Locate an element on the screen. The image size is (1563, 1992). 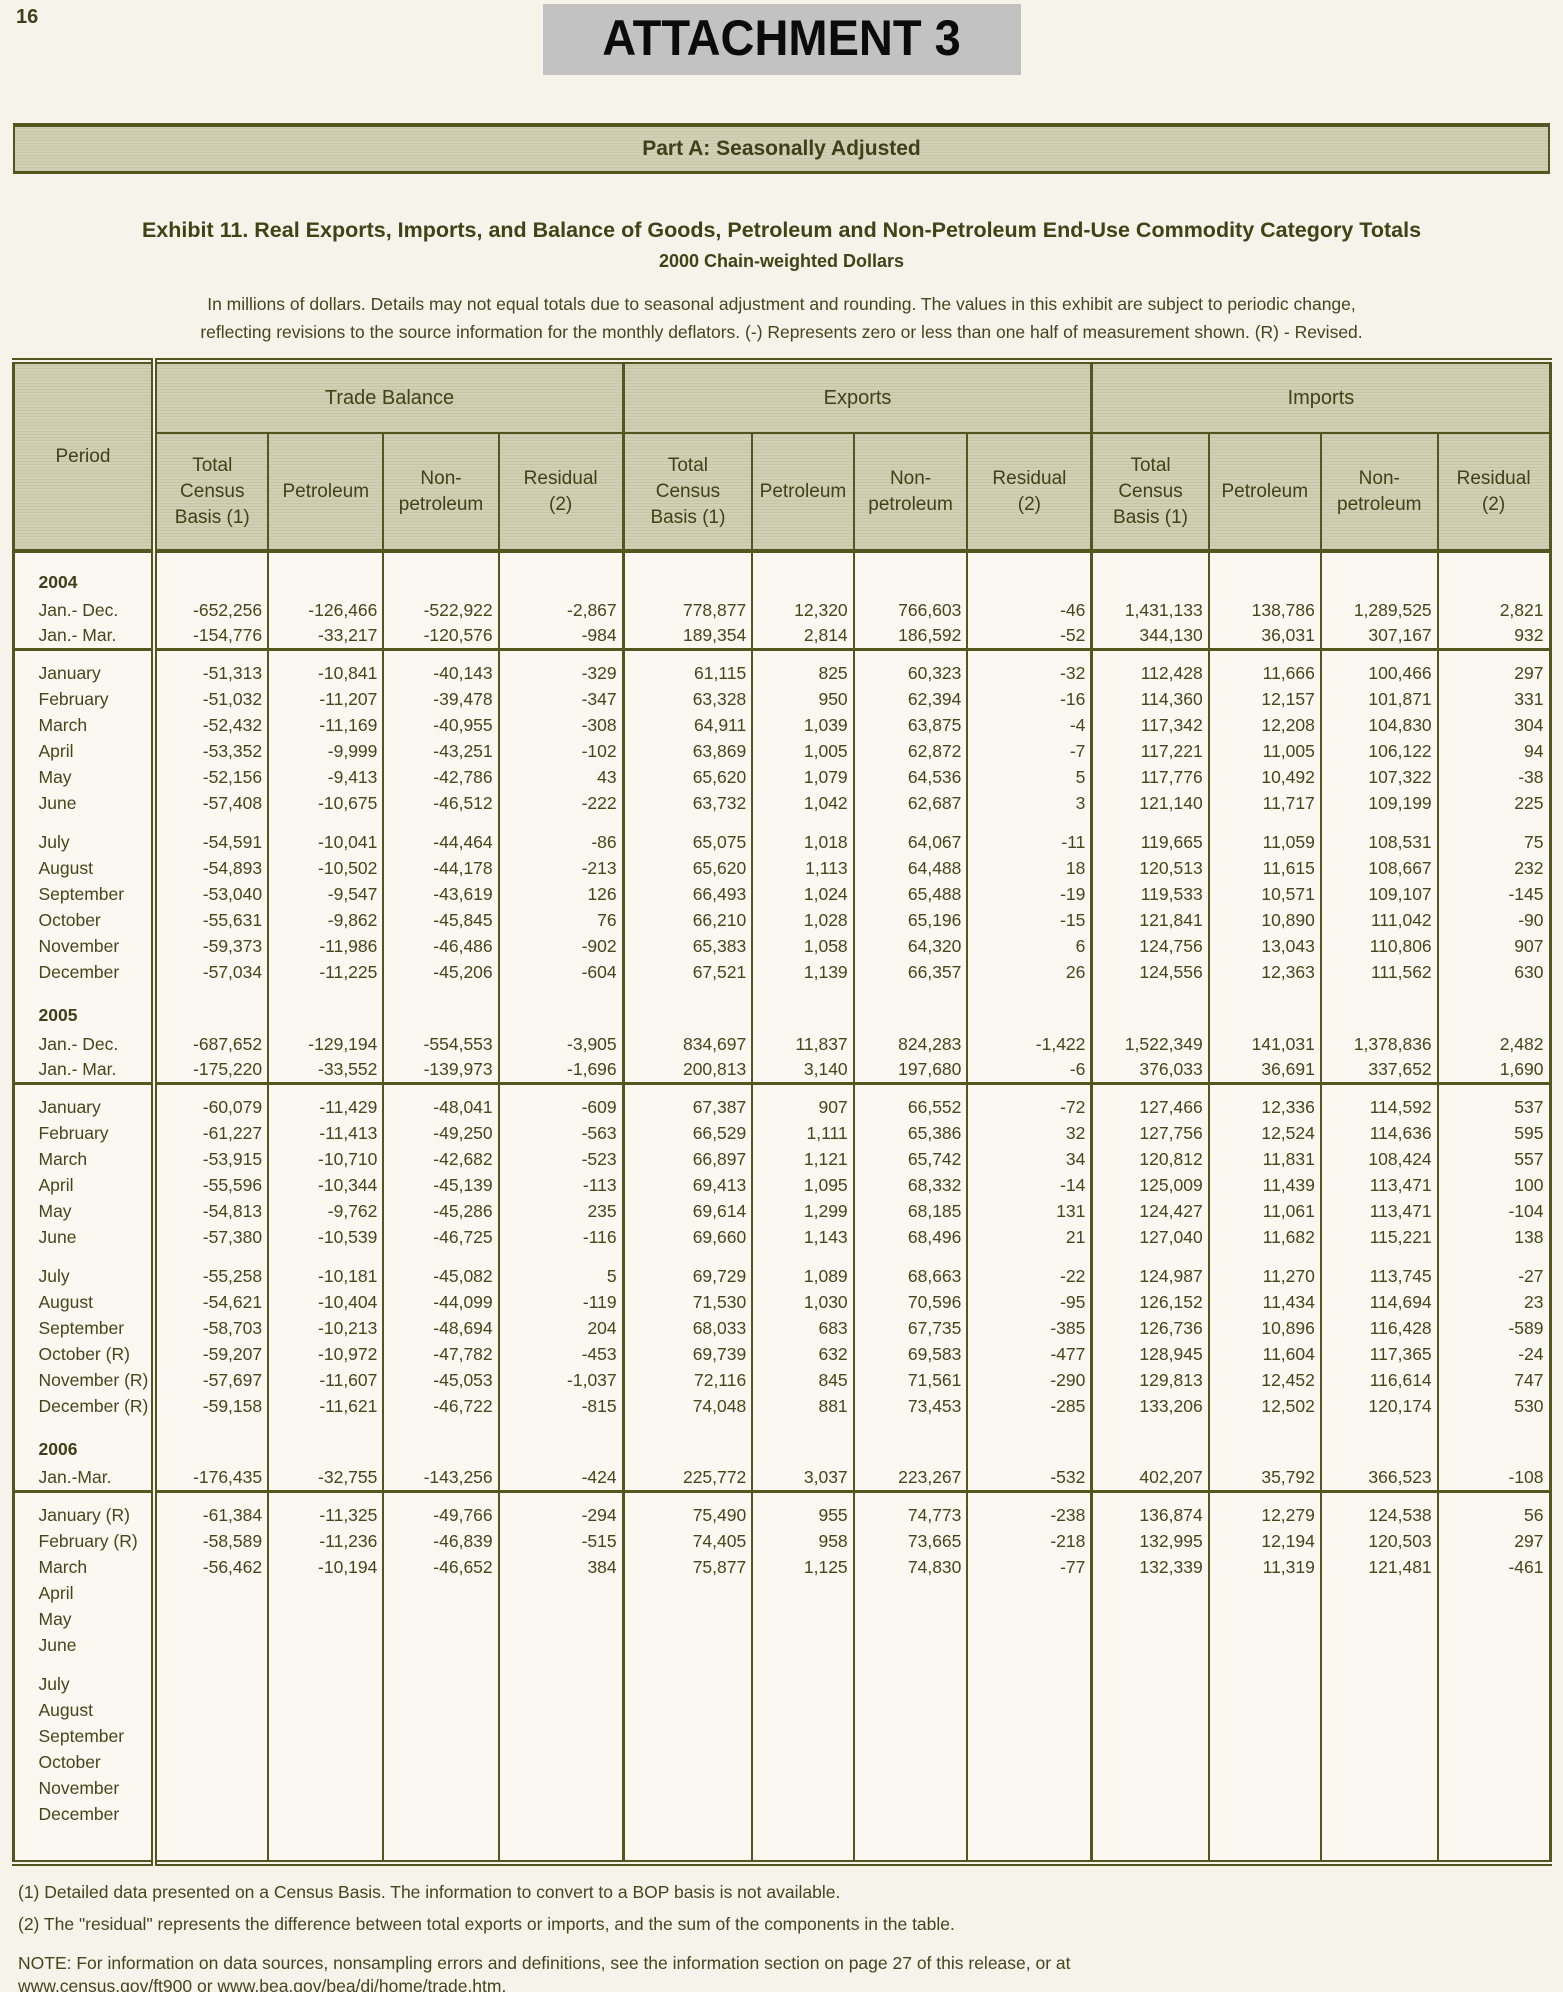
value-cell: -329 is located at coordinates (561, 673).